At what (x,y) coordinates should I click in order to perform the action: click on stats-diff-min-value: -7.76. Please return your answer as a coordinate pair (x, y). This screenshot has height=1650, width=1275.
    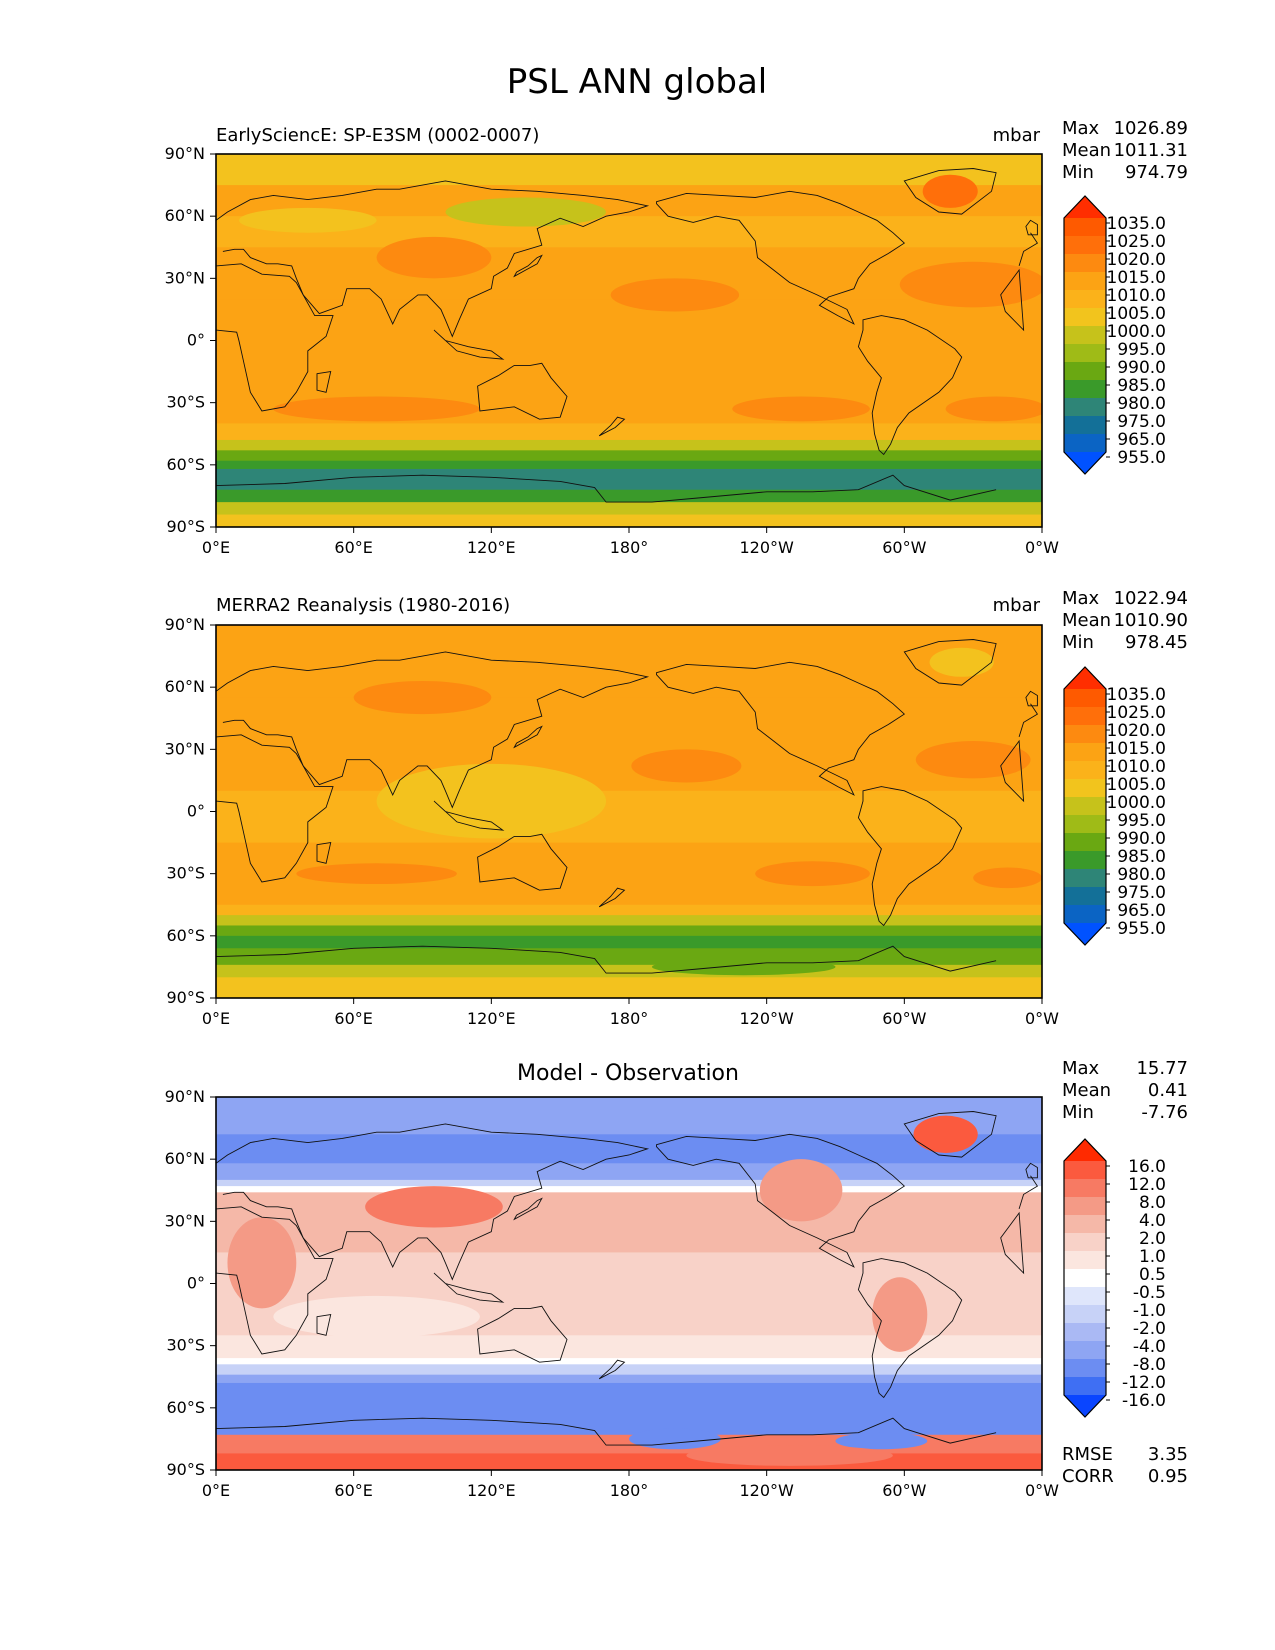
    Looking at the image, I should click on (1164, 1112).